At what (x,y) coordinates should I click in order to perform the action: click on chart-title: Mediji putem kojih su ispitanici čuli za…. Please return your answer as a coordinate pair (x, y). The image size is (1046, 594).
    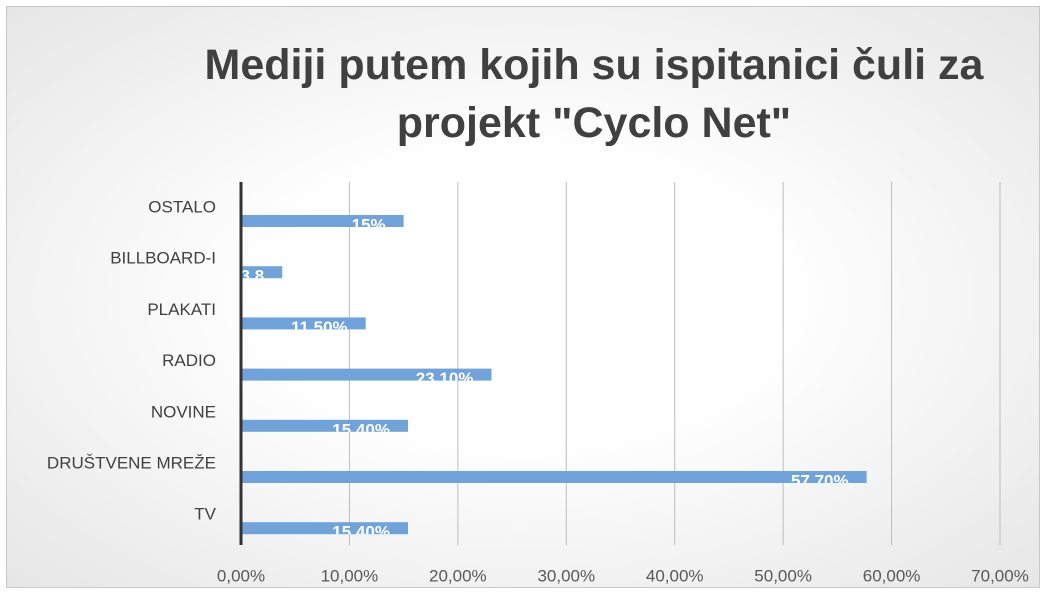
    Looking at the image, I should click on (594, 94).